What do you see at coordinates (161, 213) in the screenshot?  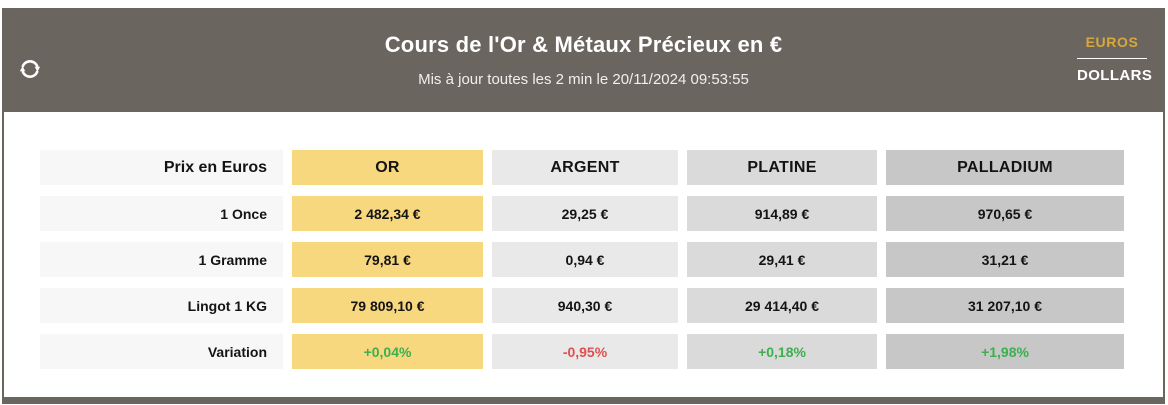 I see `row-label-once: 1 Once` at bounding box center [161, 213].